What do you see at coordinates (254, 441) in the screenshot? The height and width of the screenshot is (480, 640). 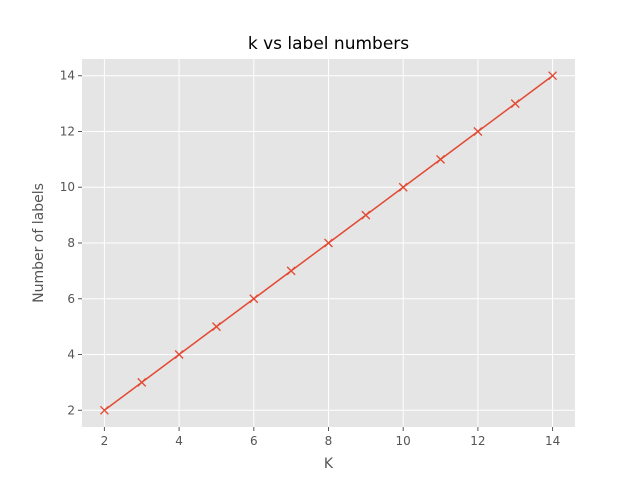 I see `x-tick-label: 6` at bounding box center [254, 441].